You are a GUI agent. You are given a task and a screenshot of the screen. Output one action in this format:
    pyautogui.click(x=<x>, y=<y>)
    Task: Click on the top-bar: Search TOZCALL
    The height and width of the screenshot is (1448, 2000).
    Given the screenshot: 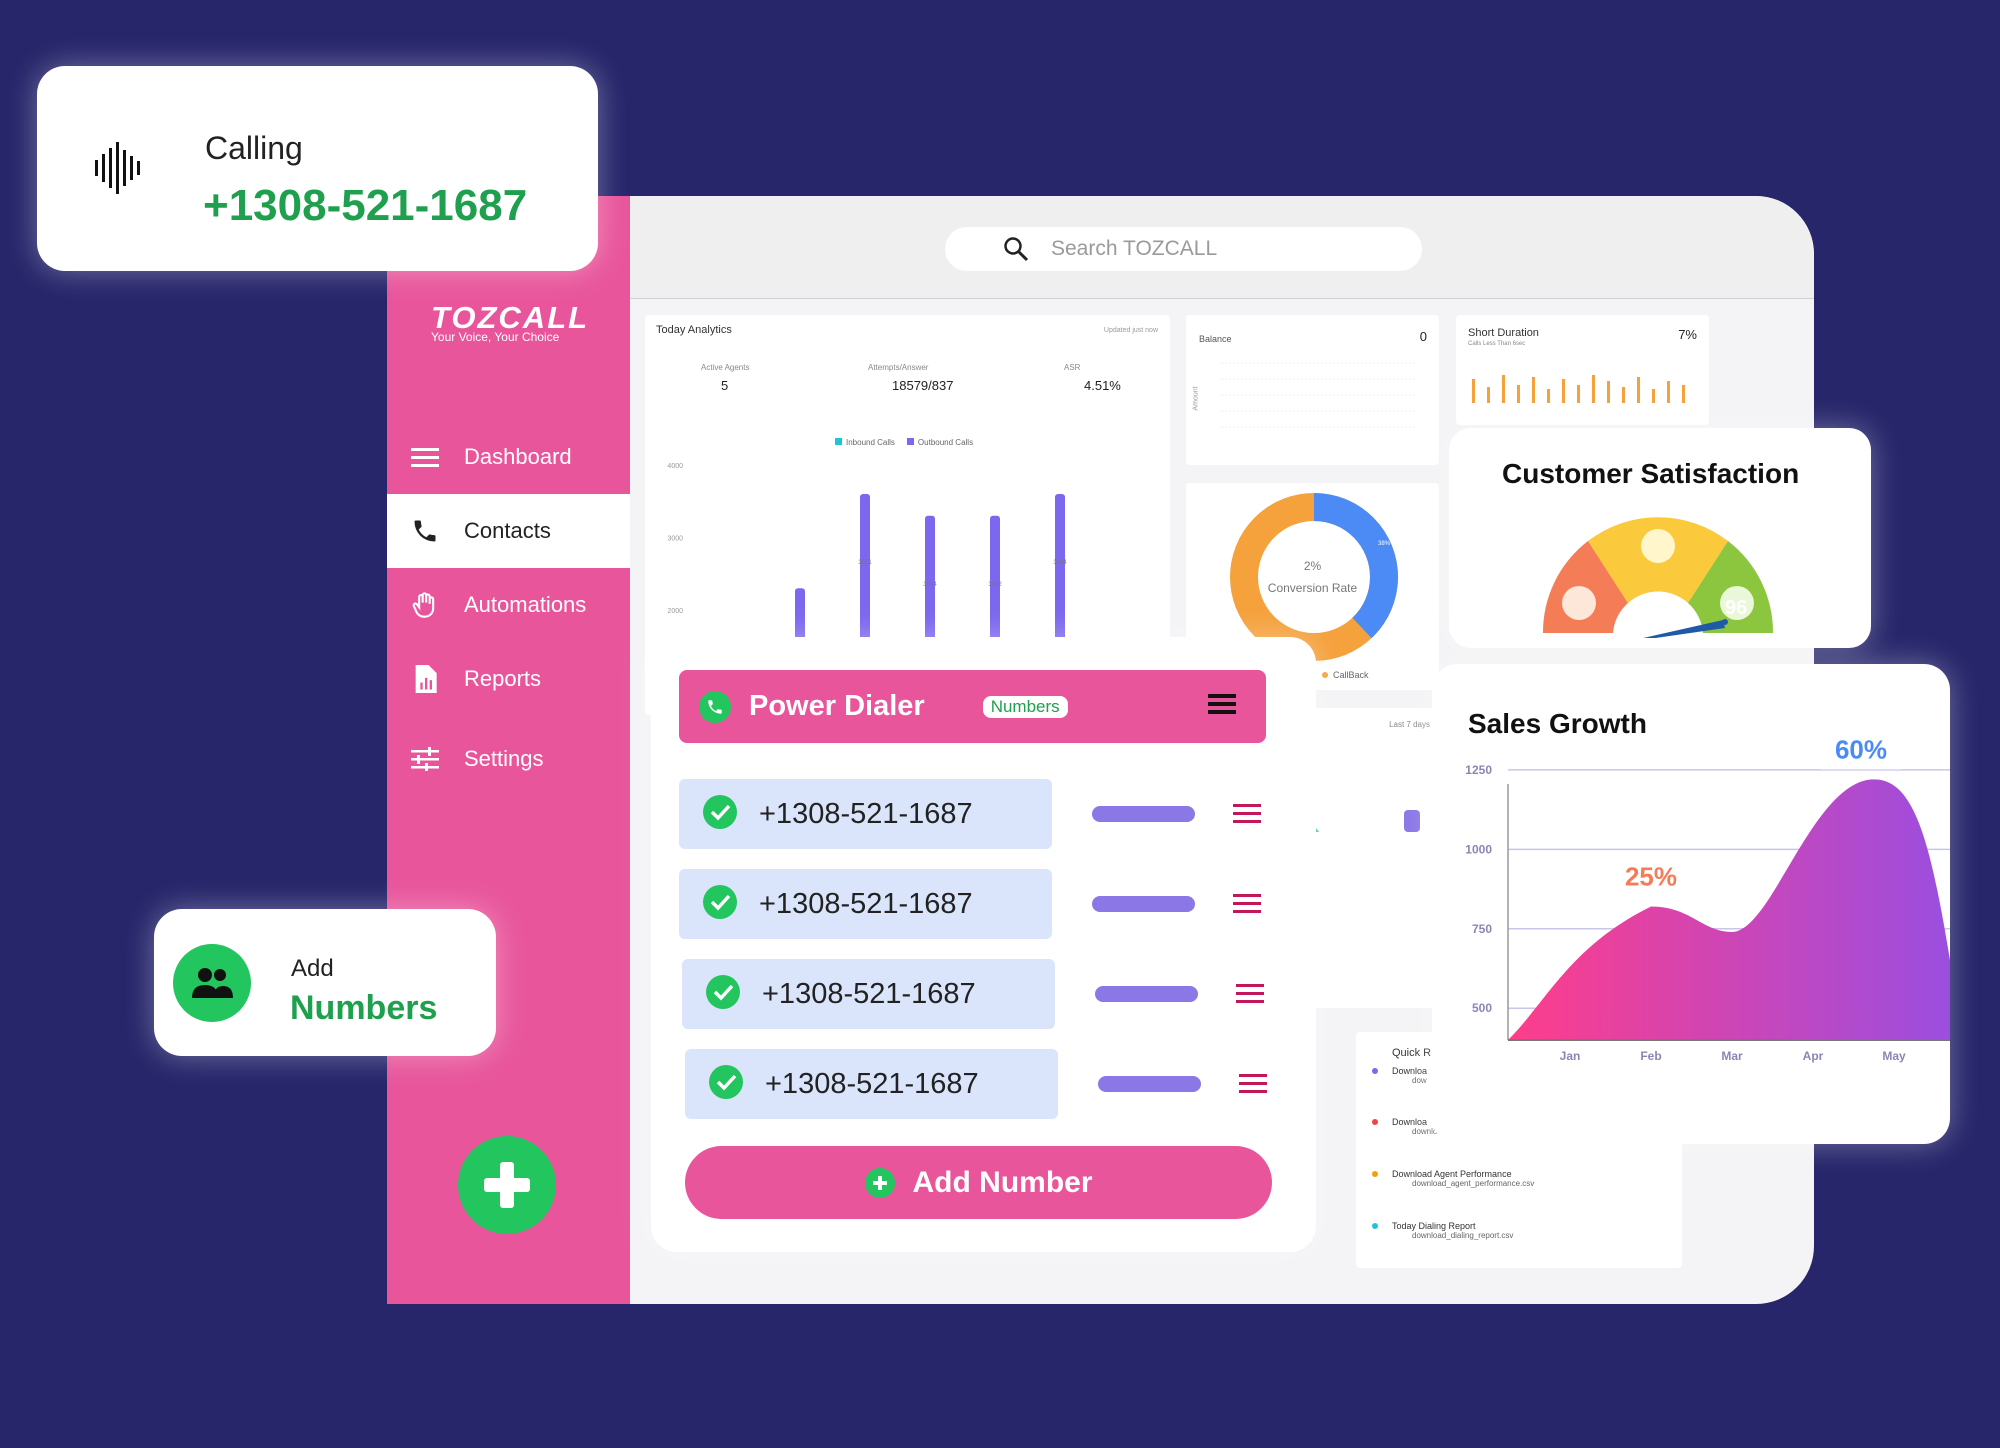 What is the action you would take?
    pyautogui.click(x=1222, y=247)
    